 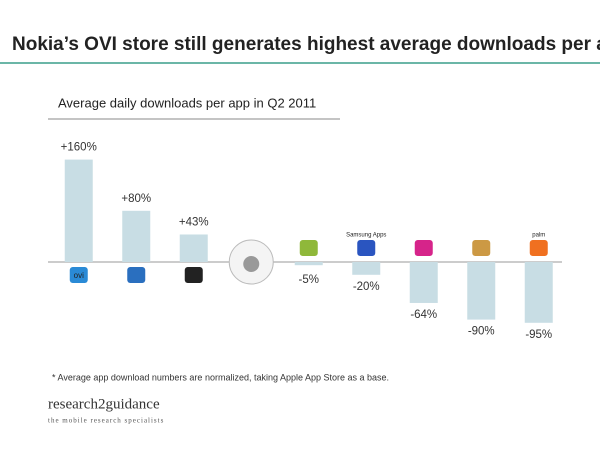 What do you see at coordinates (251, 264) in the screenshot?
I see `apple-glyph` at bounding box center [251, 264].